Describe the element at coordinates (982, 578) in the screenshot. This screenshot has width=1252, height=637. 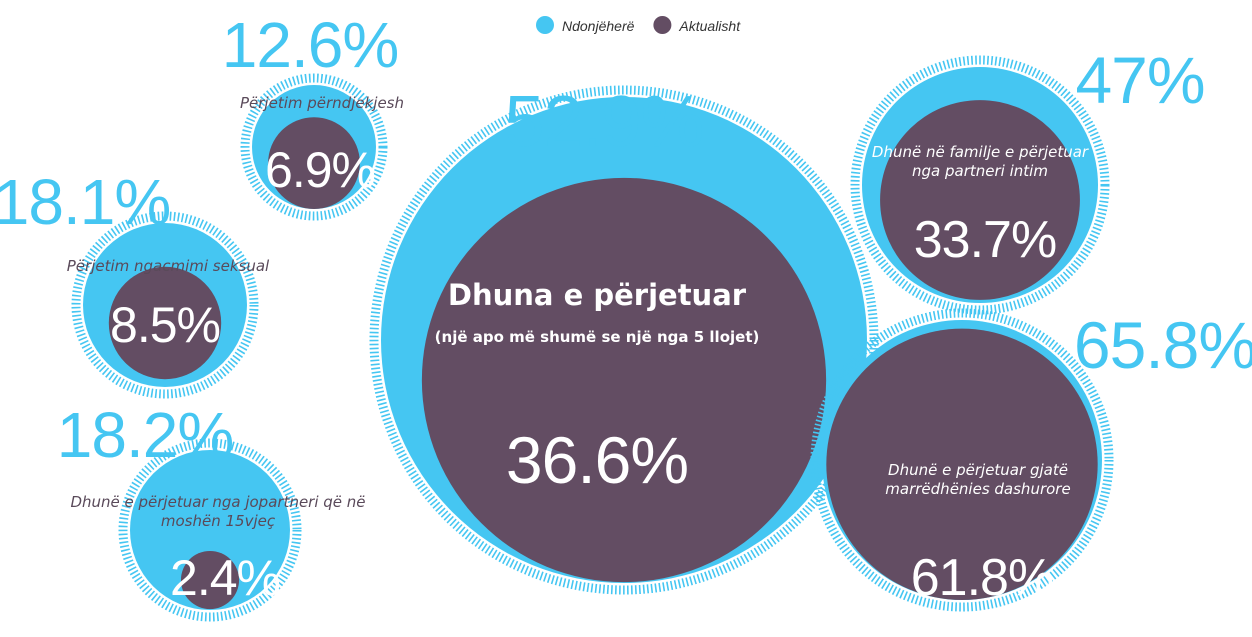
I see `inner-value-label: 61.8%` at that location.